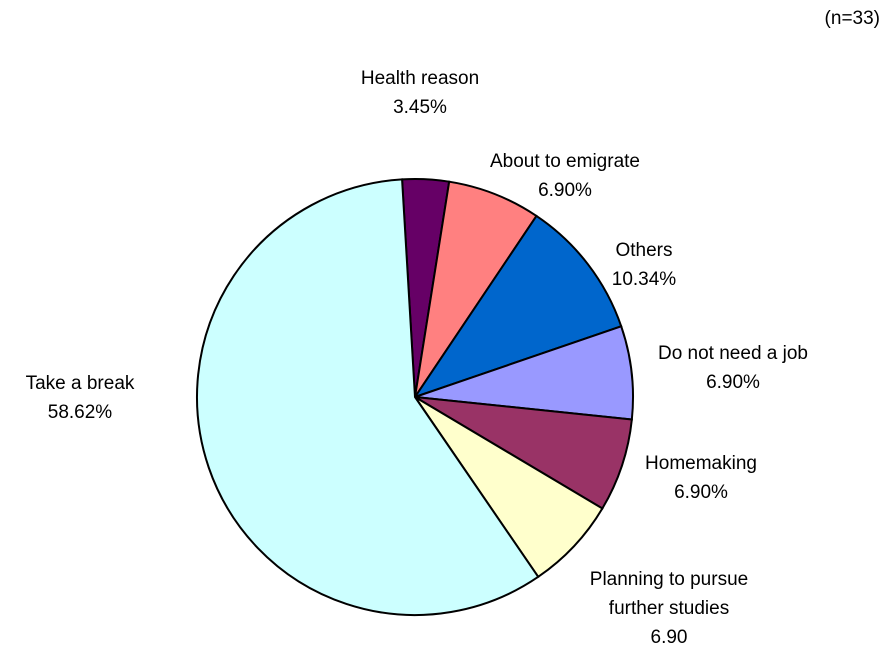  Describe the element at coordinates (701, 478) in the screenshot. I see `slice-label-homemaking: Homemaking 6.90%` at that location.